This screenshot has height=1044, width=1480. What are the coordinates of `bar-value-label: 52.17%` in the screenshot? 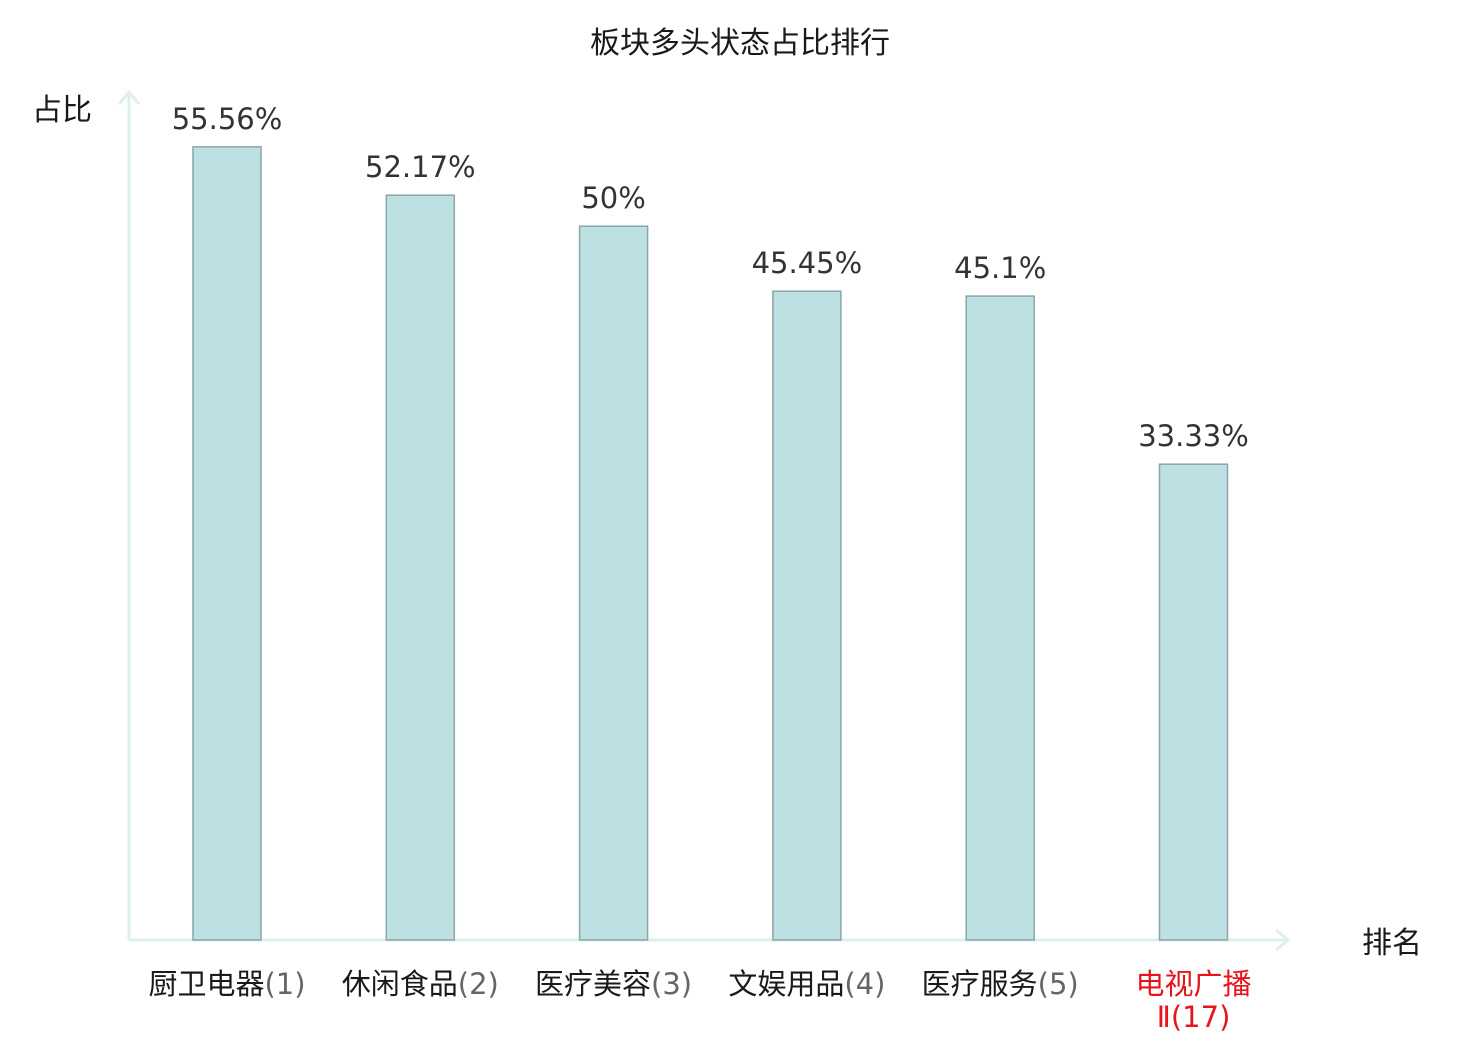 It's located at (420, 167).